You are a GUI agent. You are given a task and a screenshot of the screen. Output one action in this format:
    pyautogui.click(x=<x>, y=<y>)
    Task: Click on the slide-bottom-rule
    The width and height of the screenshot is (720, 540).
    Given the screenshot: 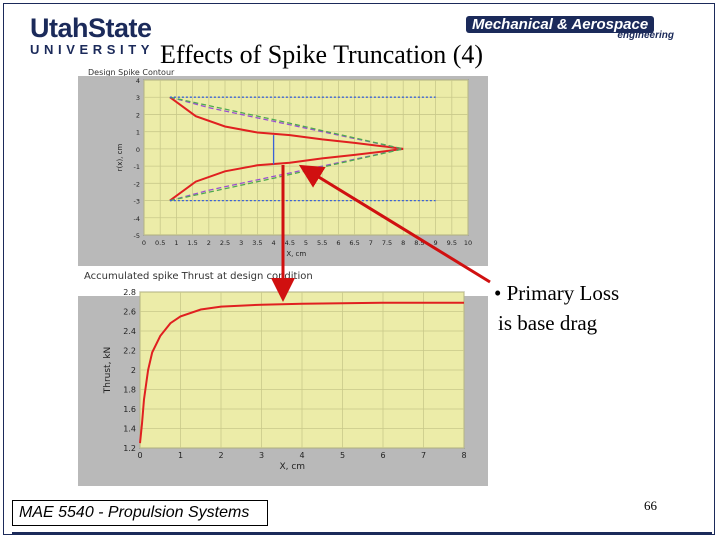 What is the action you would take?
    pyautogui.click(x=362, y=533)
    